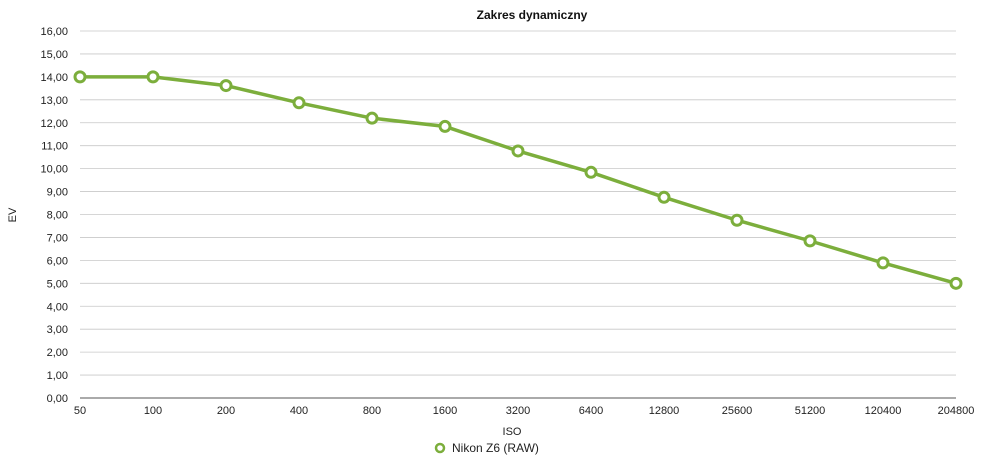 The width and height of the screenshot is (999, 464). I want to click on y-tick-label: 11,00, so click(54, 147).